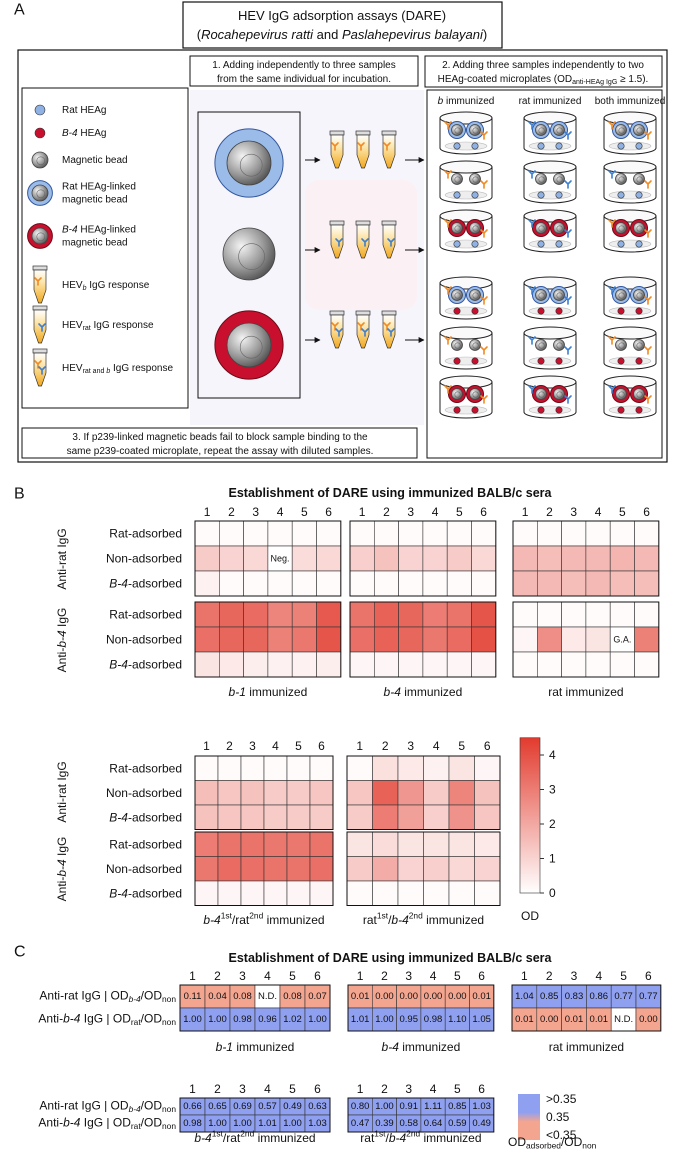 This screenshot has width=685, height=1149. Describe the element at coordinates (99, 186) in the screenshot. I see `text-span: Rat HEAg-linked` at that location.